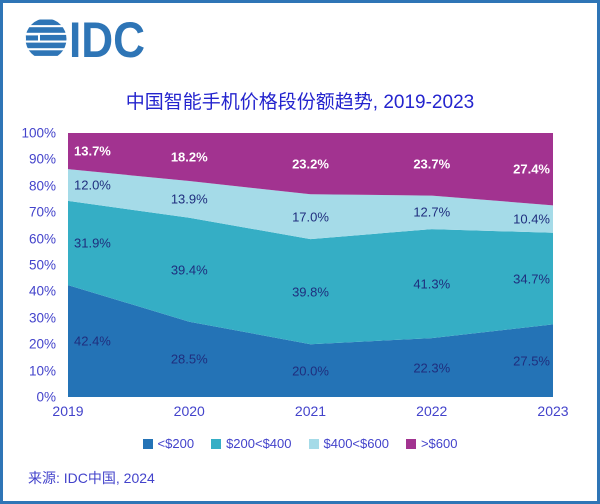 This screenshot has height=504, width=600. I want to click on y-tick-label: 60%, so click(42, 239).